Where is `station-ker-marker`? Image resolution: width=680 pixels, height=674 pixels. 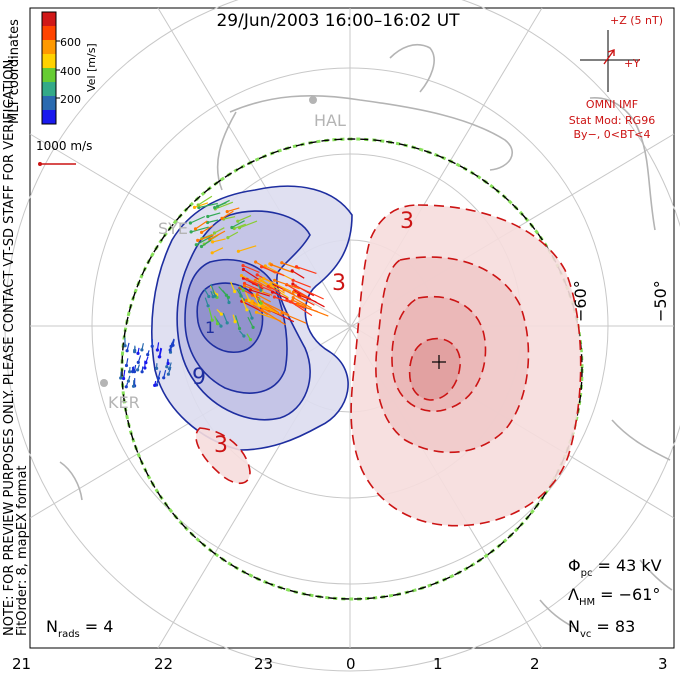
station-ker-marker is located at coordinates (104, 383).